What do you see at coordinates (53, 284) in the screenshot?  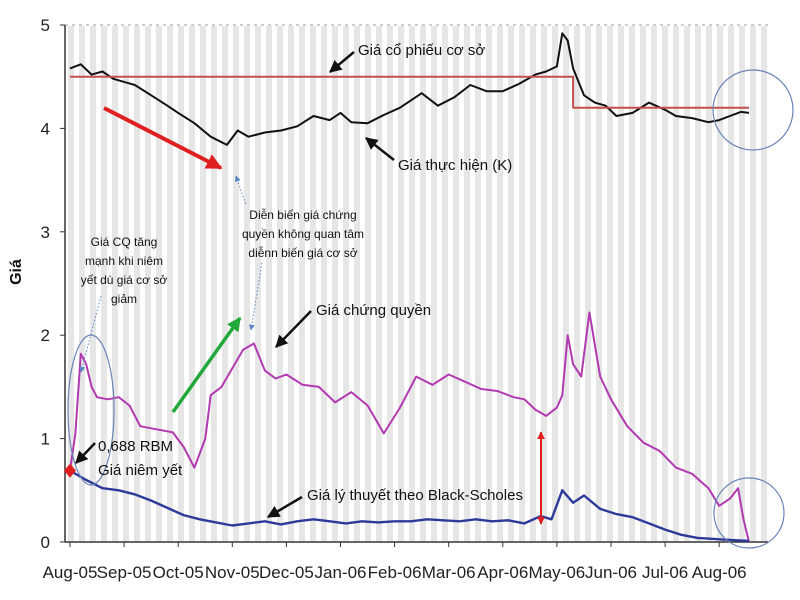 I see `y-axis-ticks: 0 1 2 3 4 5` at bounding box center [53, 284].